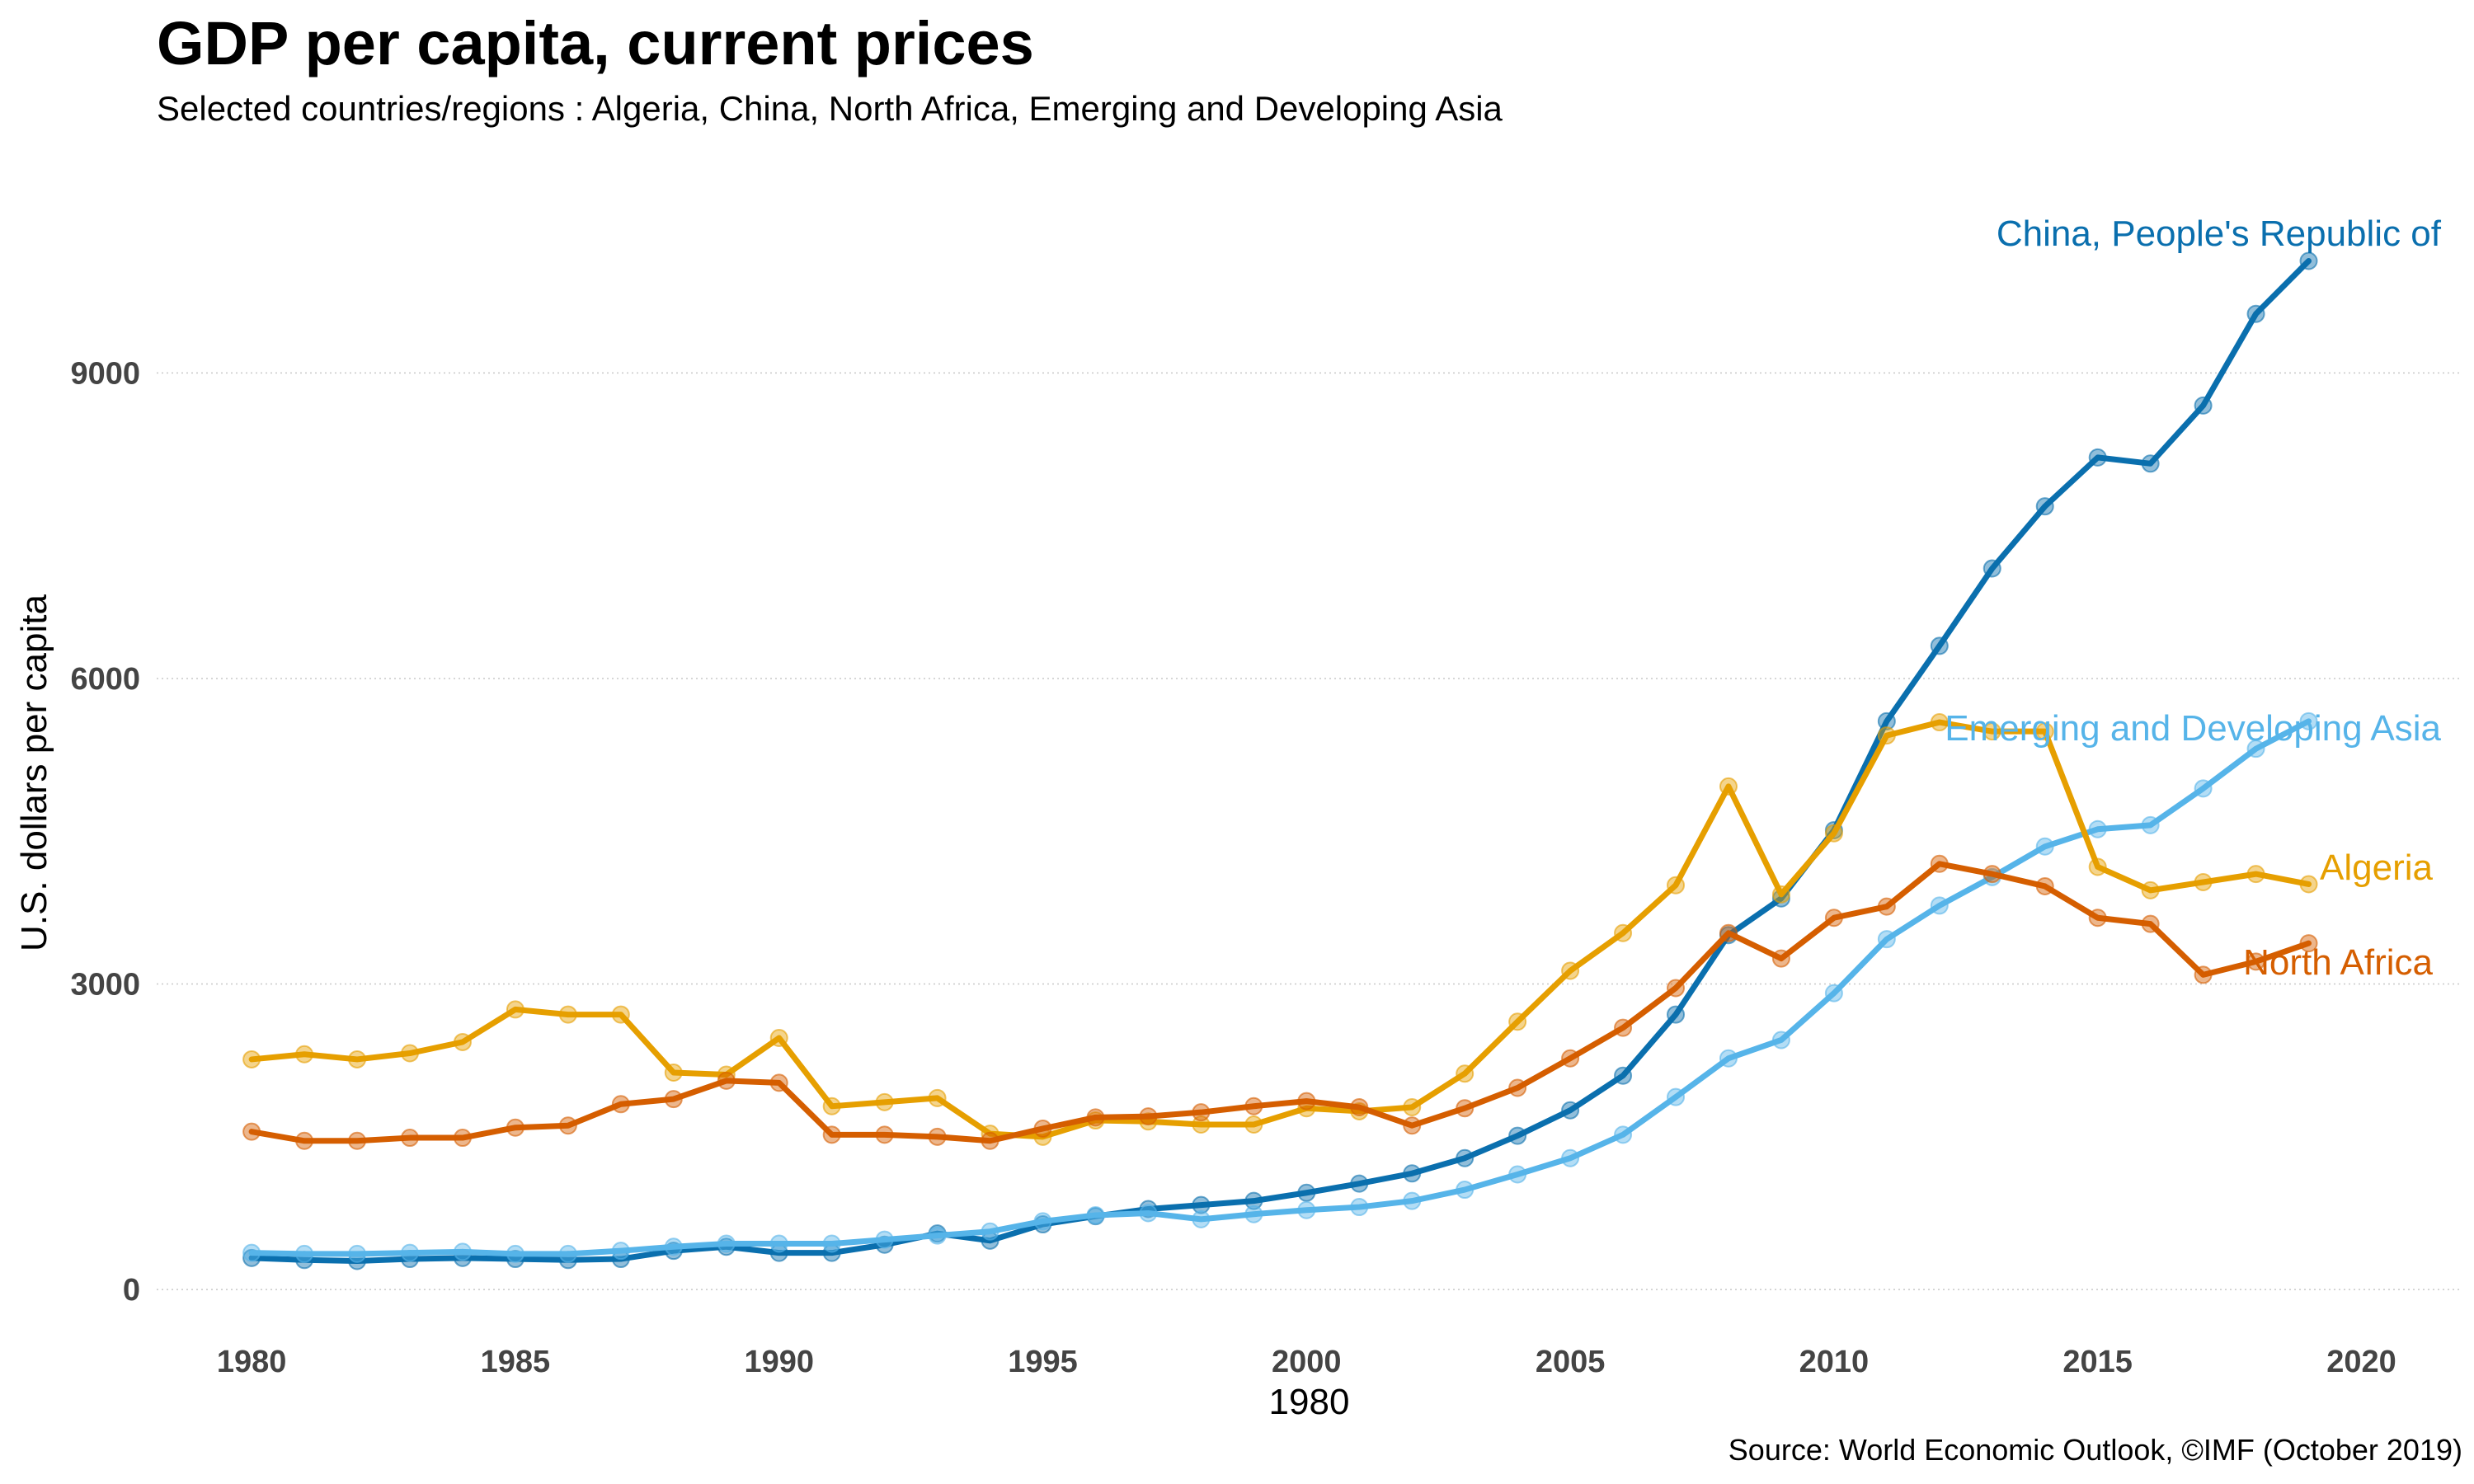 The image size is (2474, 1484). What do you see at coordinates (131, 1290) in the screenshot?
I see `y-tick-label: 0` at bounding box center [131, 1290].